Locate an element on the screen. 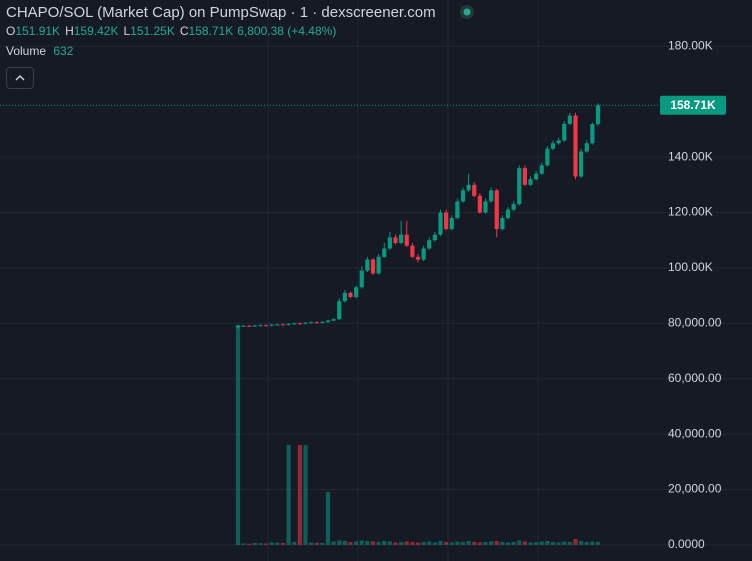 The image size is (752, 561). ohlc-value: 159.42K is located at coordinates (96, 31).